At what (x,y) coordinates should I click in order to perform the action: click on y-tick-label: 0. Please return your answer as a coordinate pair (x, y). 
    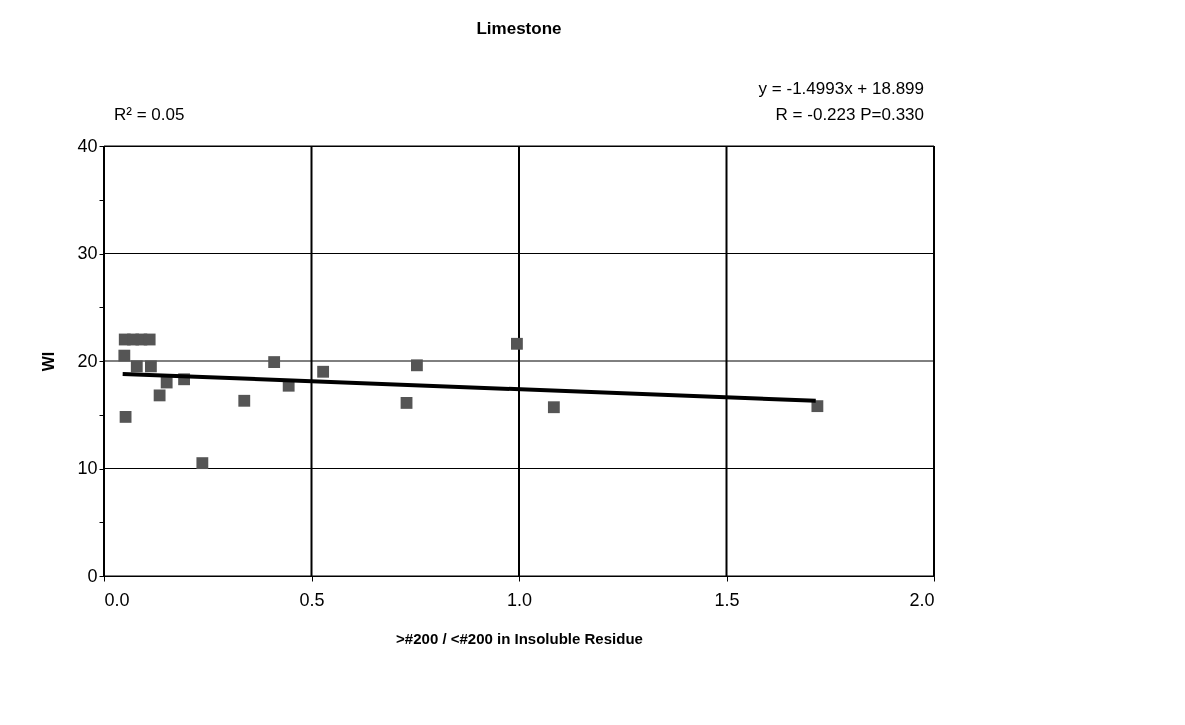
    Looking at the image, I should click on (92, 575).